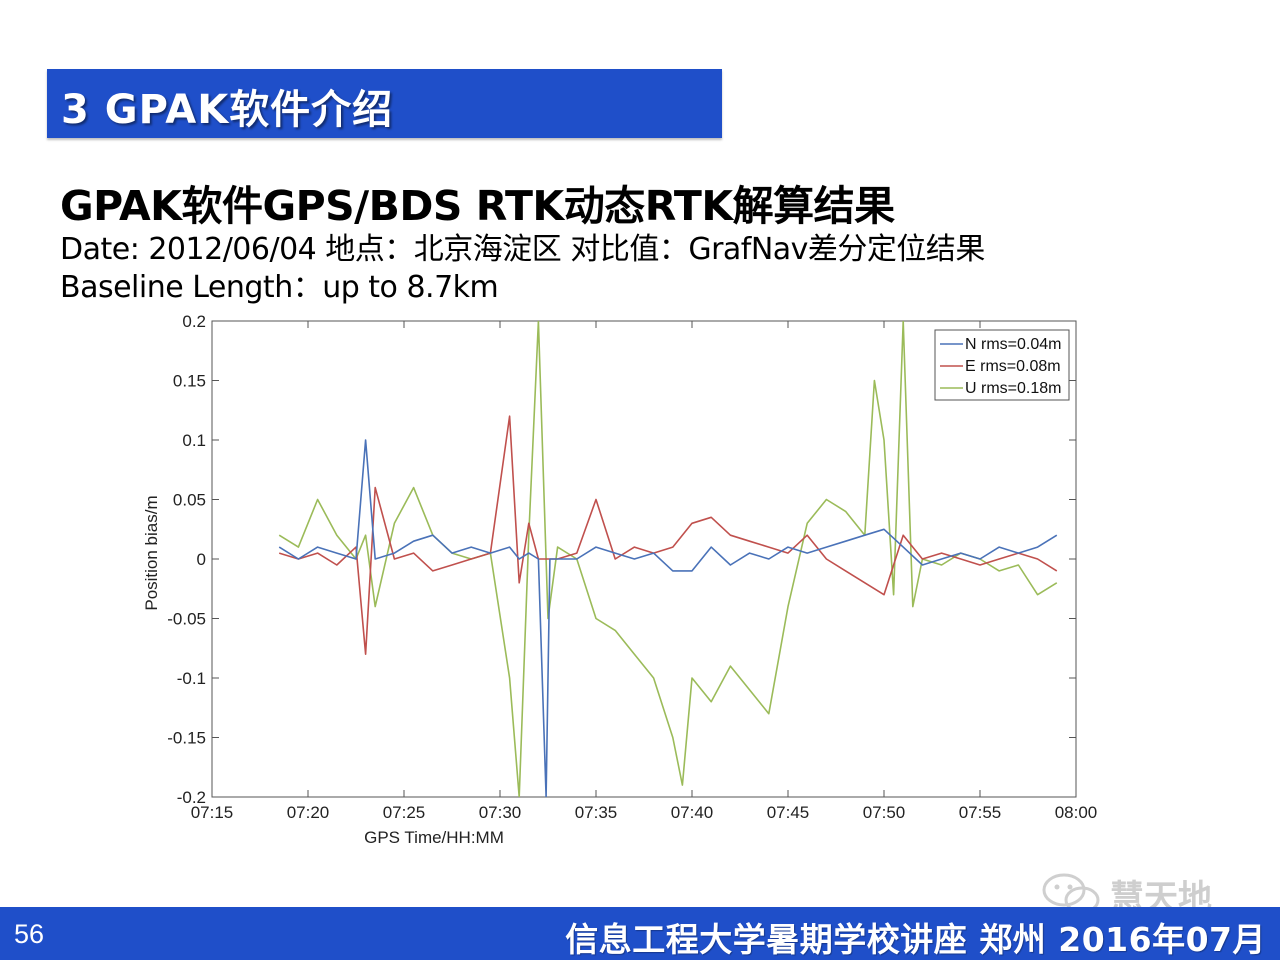 This screenshot has width=1280, height=961. I want to click on x-tick-label: 08:00, so click(1076, 812).